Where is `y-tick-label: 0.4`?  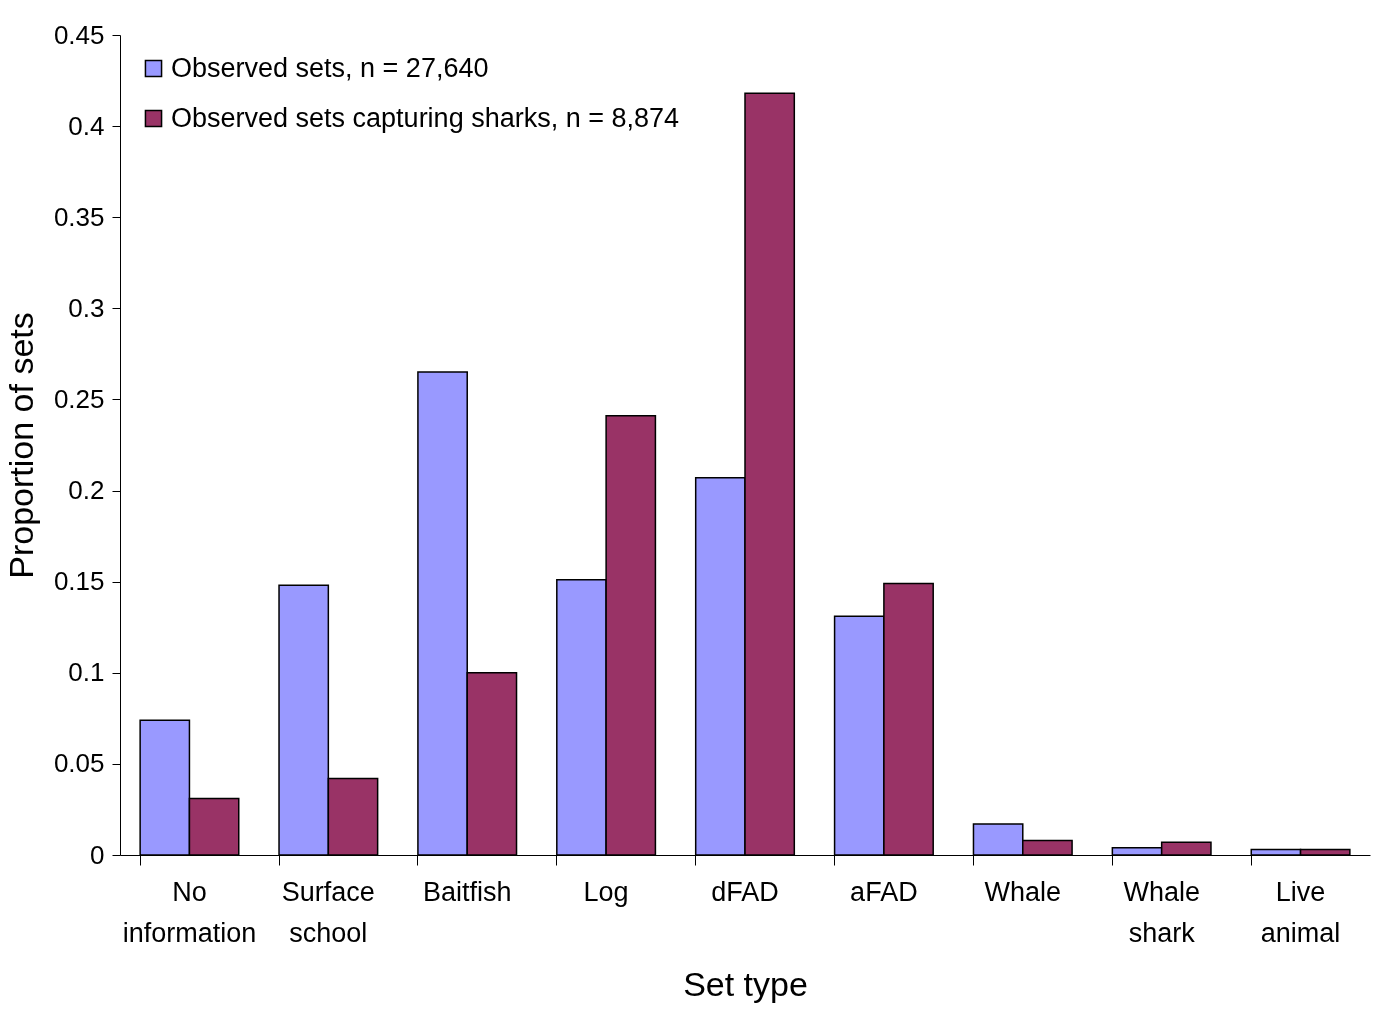
y-tick-label: 0.4 is located at coordinates (86, 125).